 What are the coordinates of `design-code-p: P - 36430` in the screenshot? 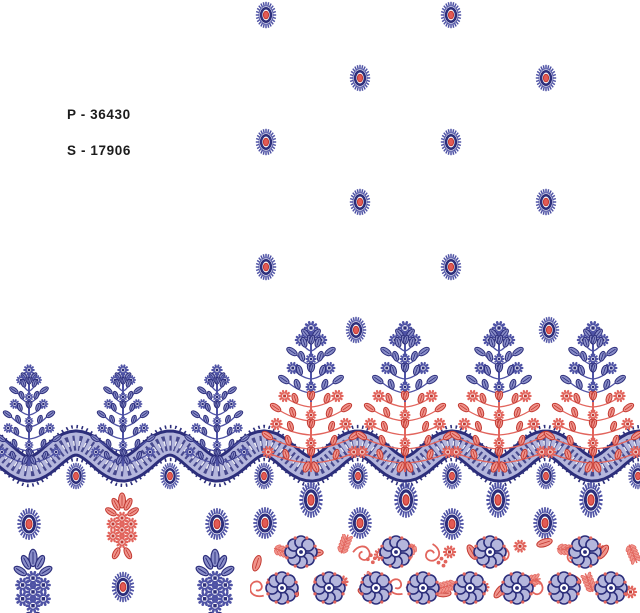 It's located at (99, 114).